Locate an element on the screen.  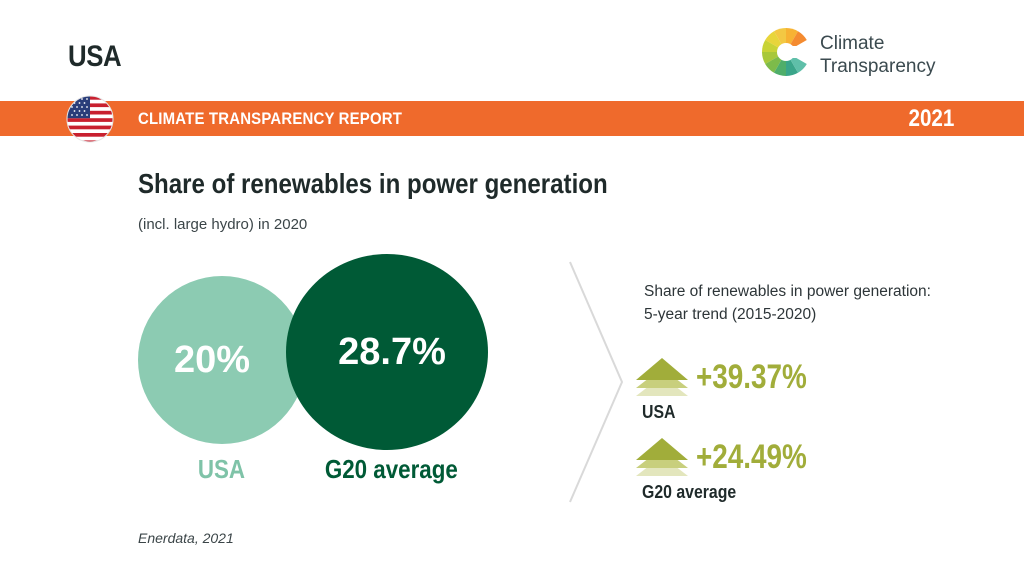
circle-overlap is located at coordinates (296, 360).